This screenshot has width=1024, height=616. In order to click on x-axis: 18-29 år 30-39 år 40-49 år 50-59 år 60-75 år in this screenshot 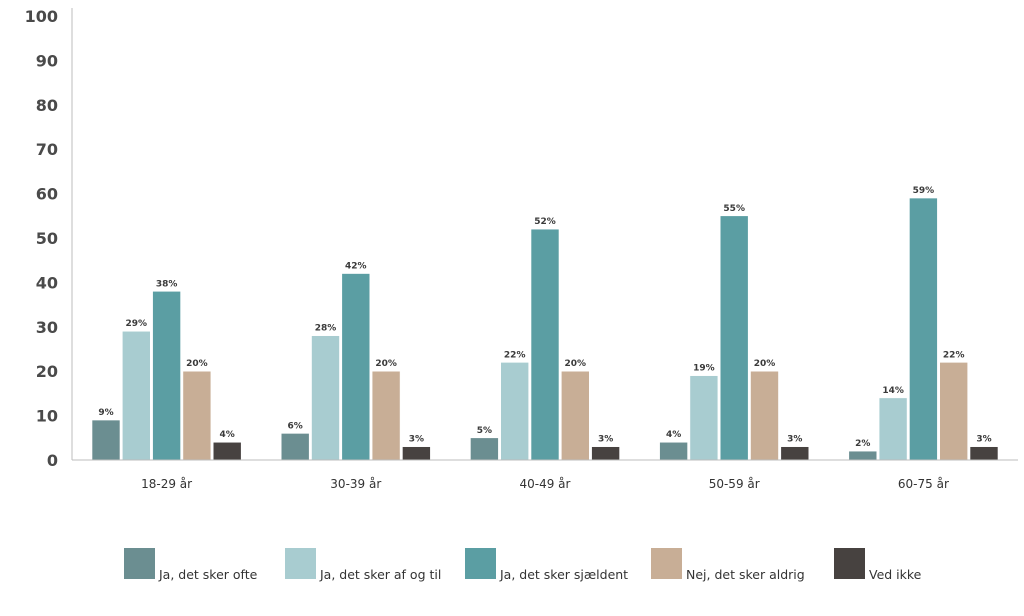, I will do `click(545, 475)`.